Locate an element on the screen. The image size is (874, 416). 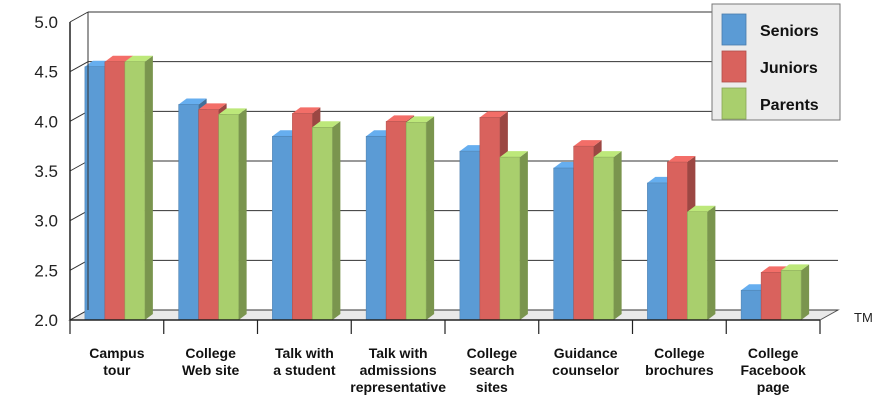
legend-item: Juniors is located at coordinates (769, 66).